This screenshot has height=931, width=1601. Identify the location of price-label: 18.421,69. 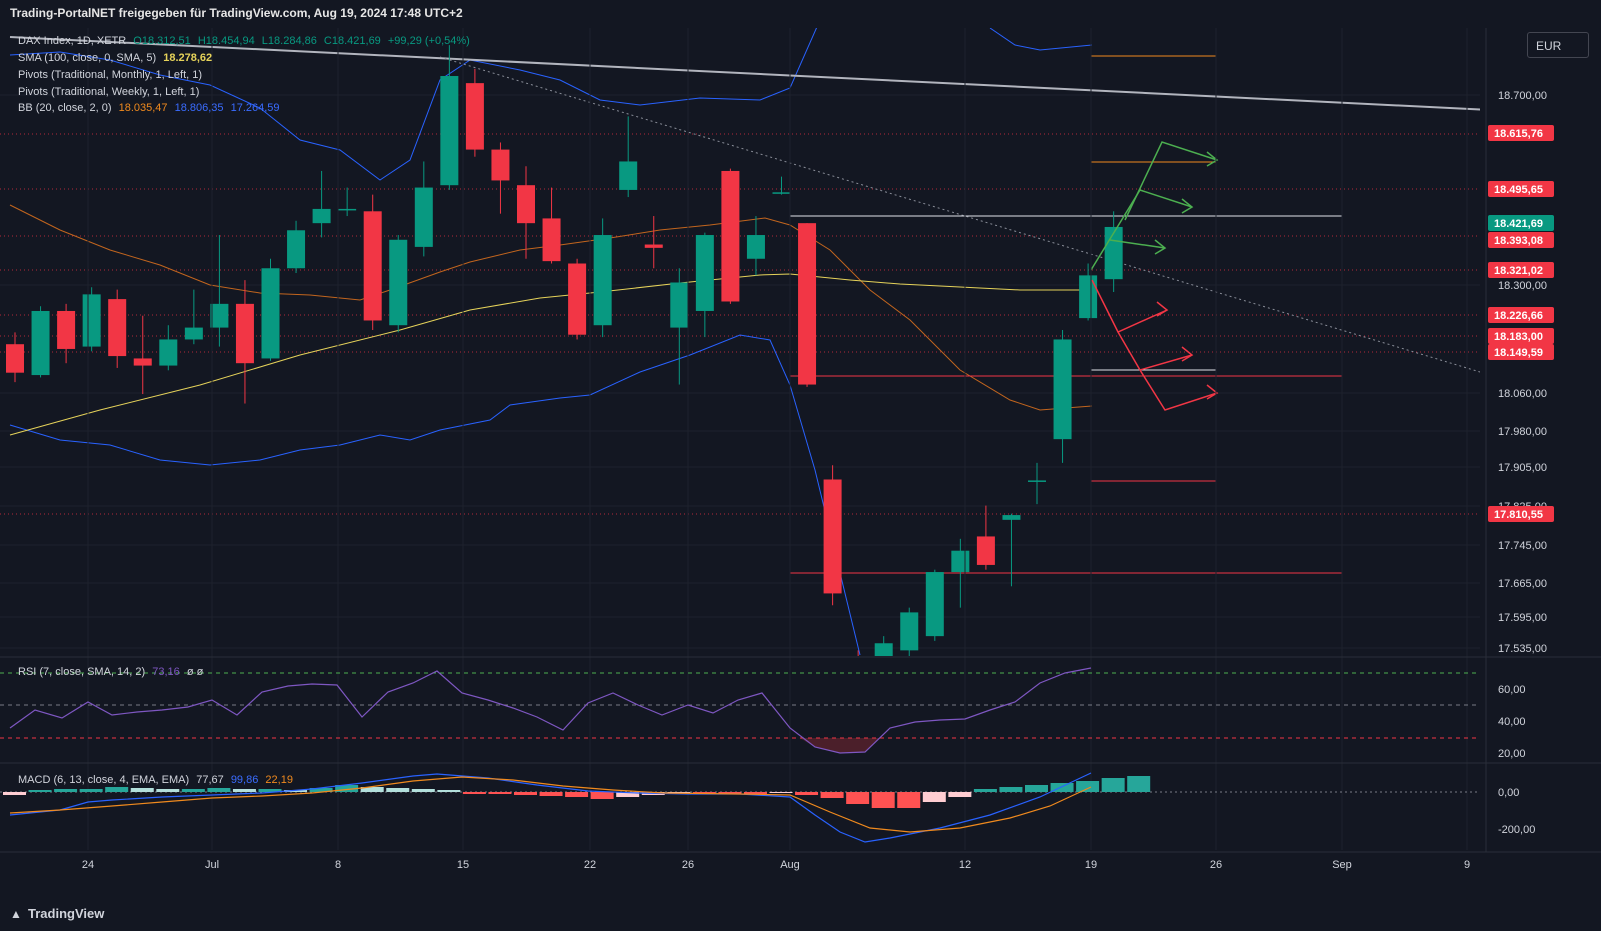
(1521, 223).